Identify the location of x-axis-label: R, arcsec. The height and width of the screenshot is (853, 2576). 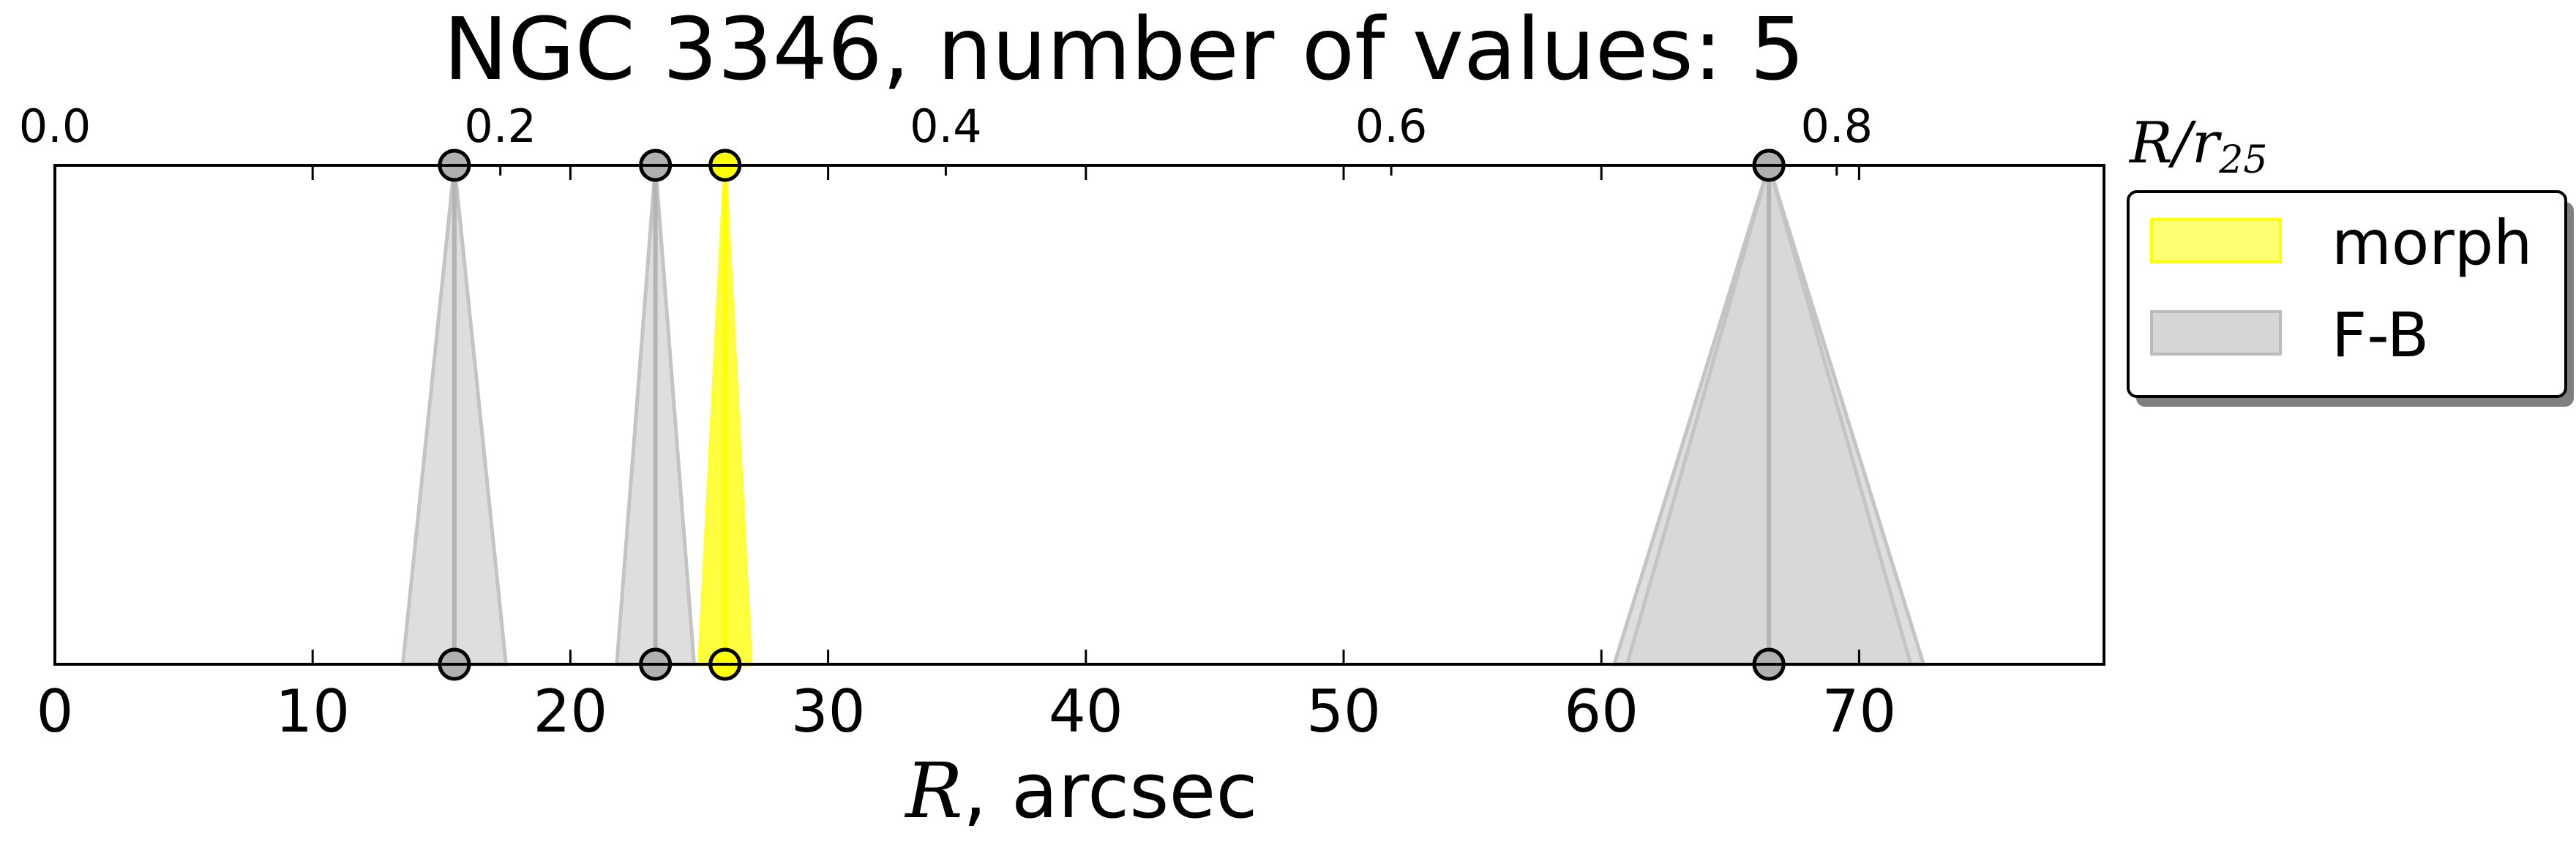
(1080, 790).